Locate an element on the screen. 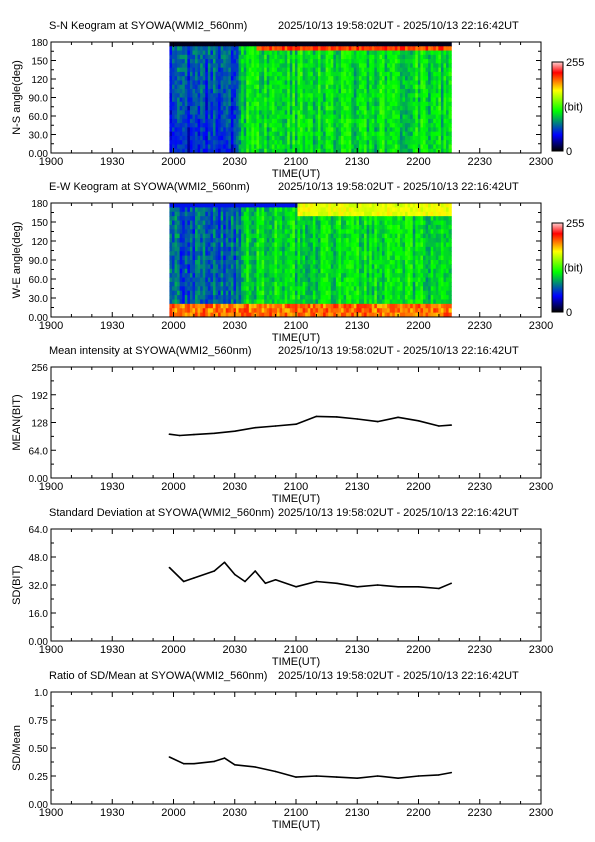 Image resolution: width=595 pixels, height=842 pixels. panel-title: Ratio of SD/Mean at SYOWA(WMI2_560nm) is located at coordinates (158, 676).